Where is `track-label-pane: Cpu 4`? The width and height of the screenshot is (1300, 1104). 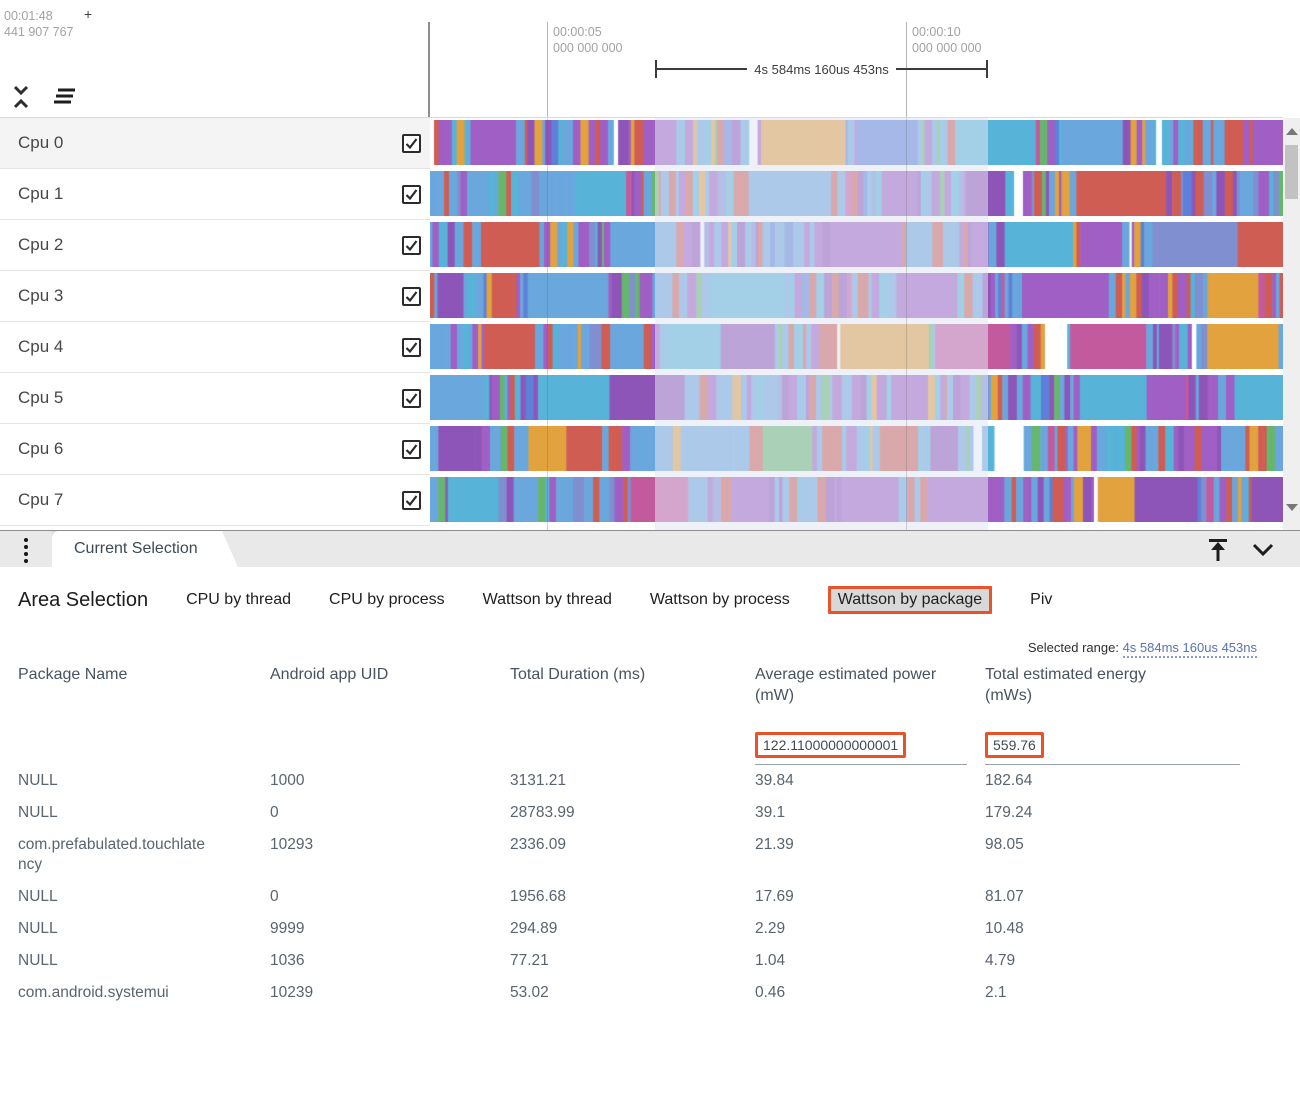 track-label-pane: Cpu 4 is located at coordinates (215, 347).